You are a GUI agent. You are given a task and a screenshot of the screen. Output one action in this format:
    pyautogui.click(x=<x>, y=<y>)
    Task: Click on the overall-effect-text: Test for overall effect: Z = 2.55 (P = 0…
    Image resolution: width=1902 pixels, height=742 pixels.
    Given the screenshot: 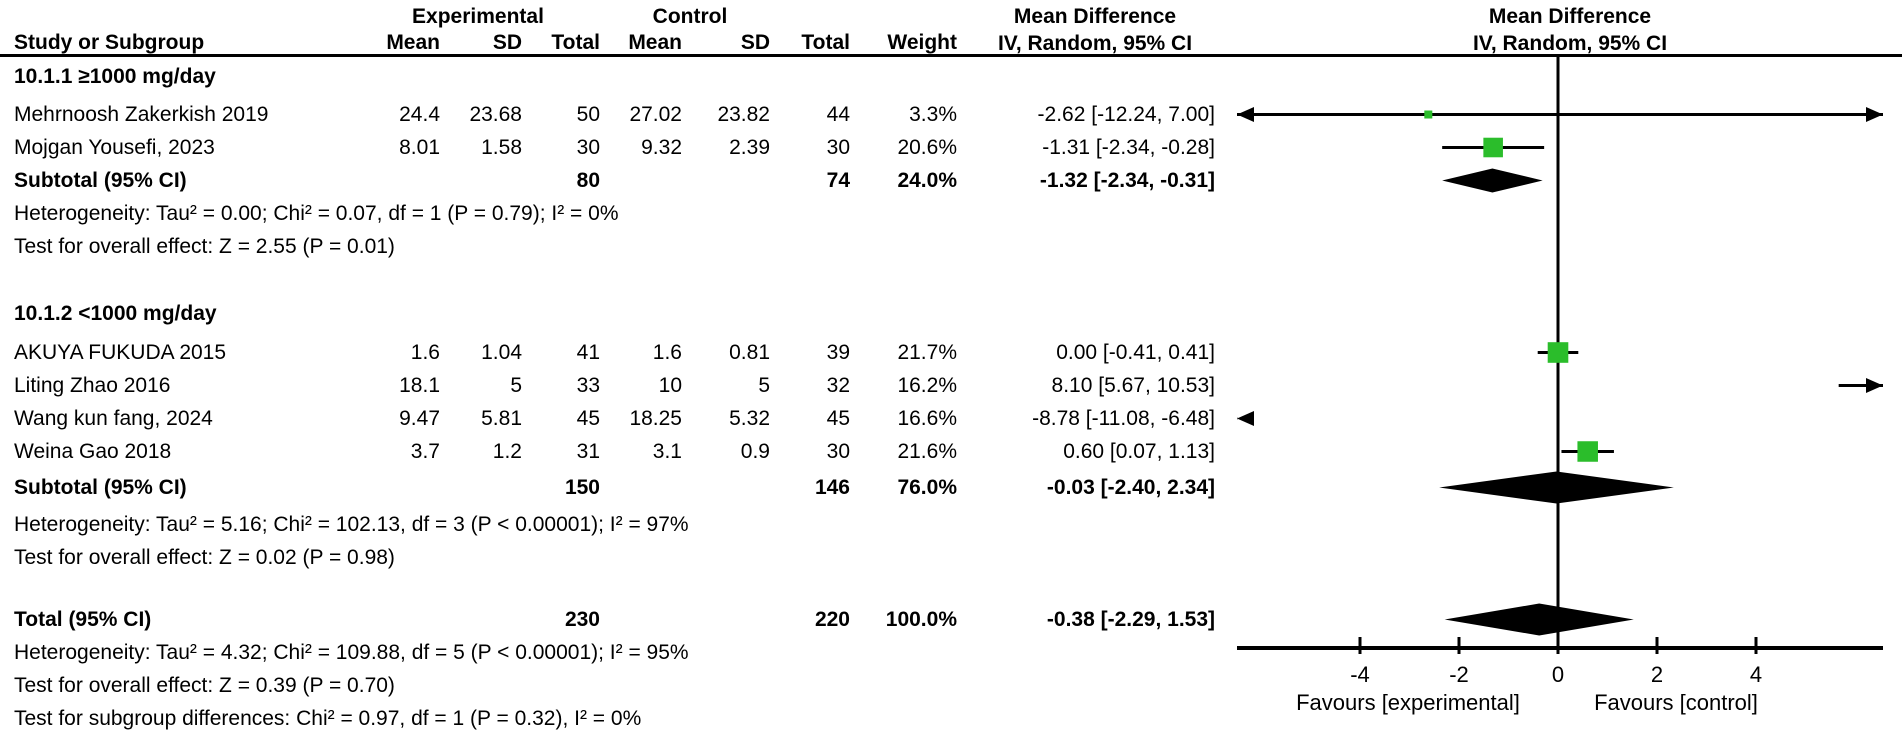 What is the action you would take?
    pyautogui.click(x=204, y=246)
    